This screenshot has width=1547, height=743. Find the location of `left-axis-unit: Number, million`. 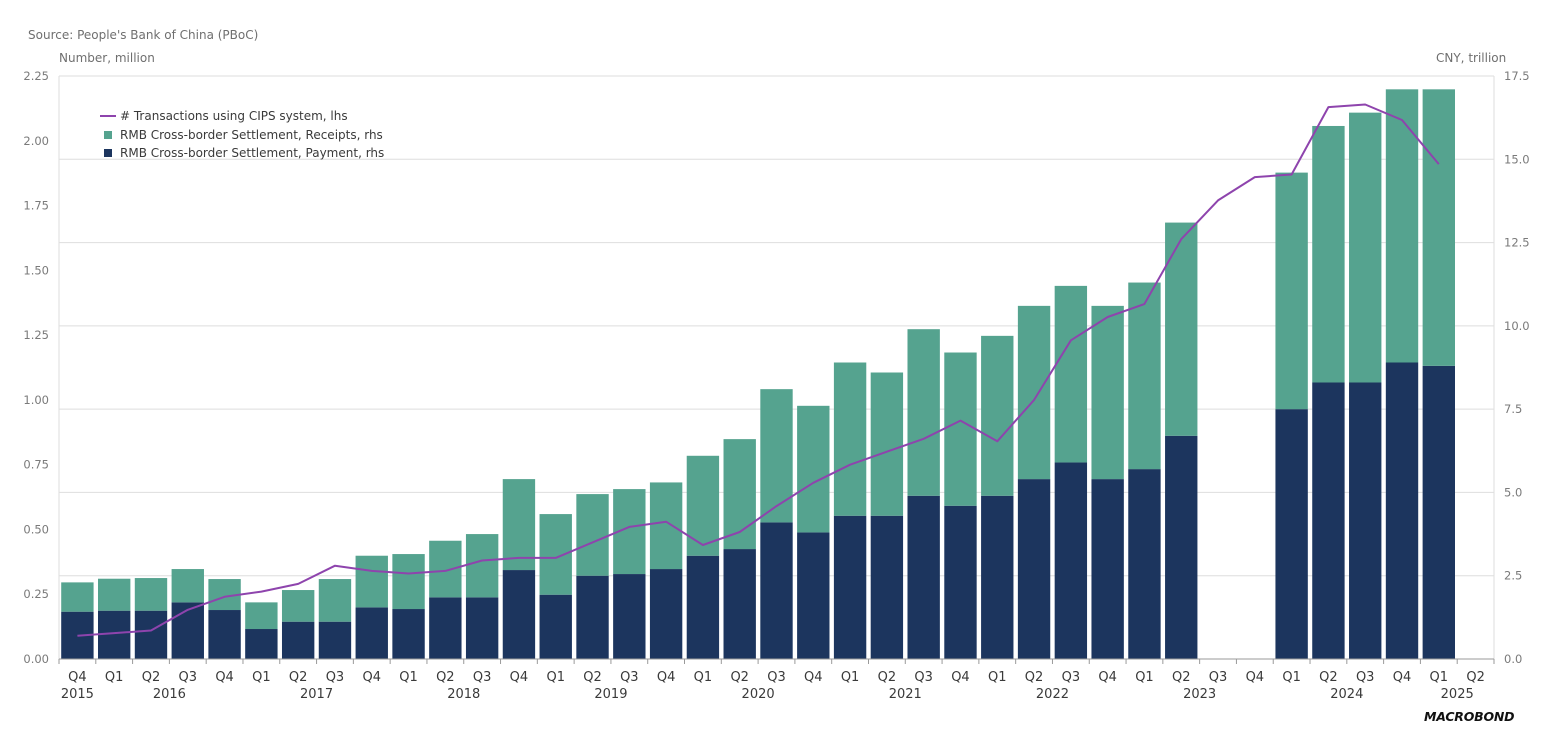

left-axis-unit: Number, million is located at coordinates (107, 58).